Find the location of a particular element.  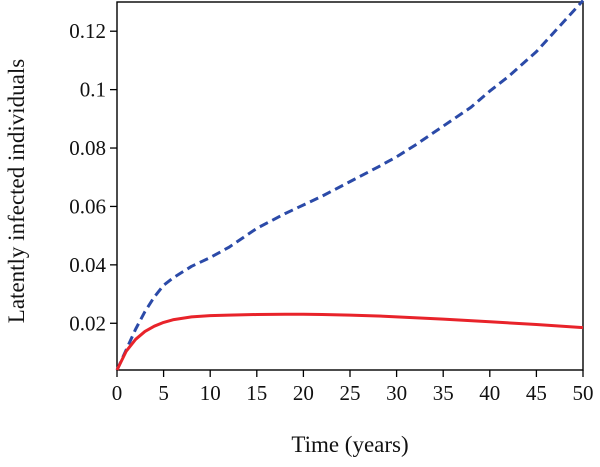

y-tick-label: 0.04 is located at coordinates (87, 265).